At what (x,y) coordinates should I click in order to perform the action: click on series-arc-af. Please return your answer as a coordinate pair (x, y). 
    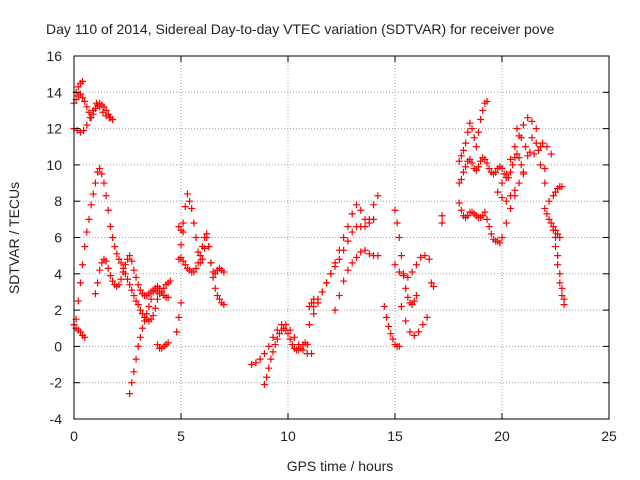
    Looking at the image, I should click on (552, 222).